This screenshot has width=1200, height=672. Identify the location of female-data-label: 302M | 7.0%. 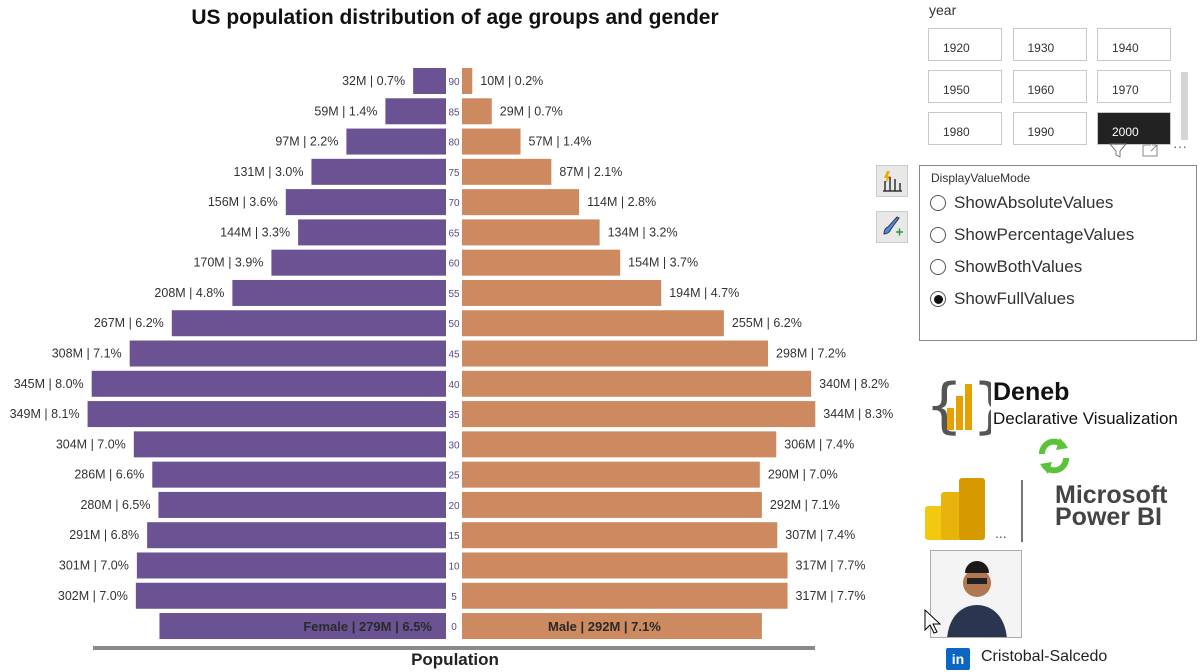
(93, 596).